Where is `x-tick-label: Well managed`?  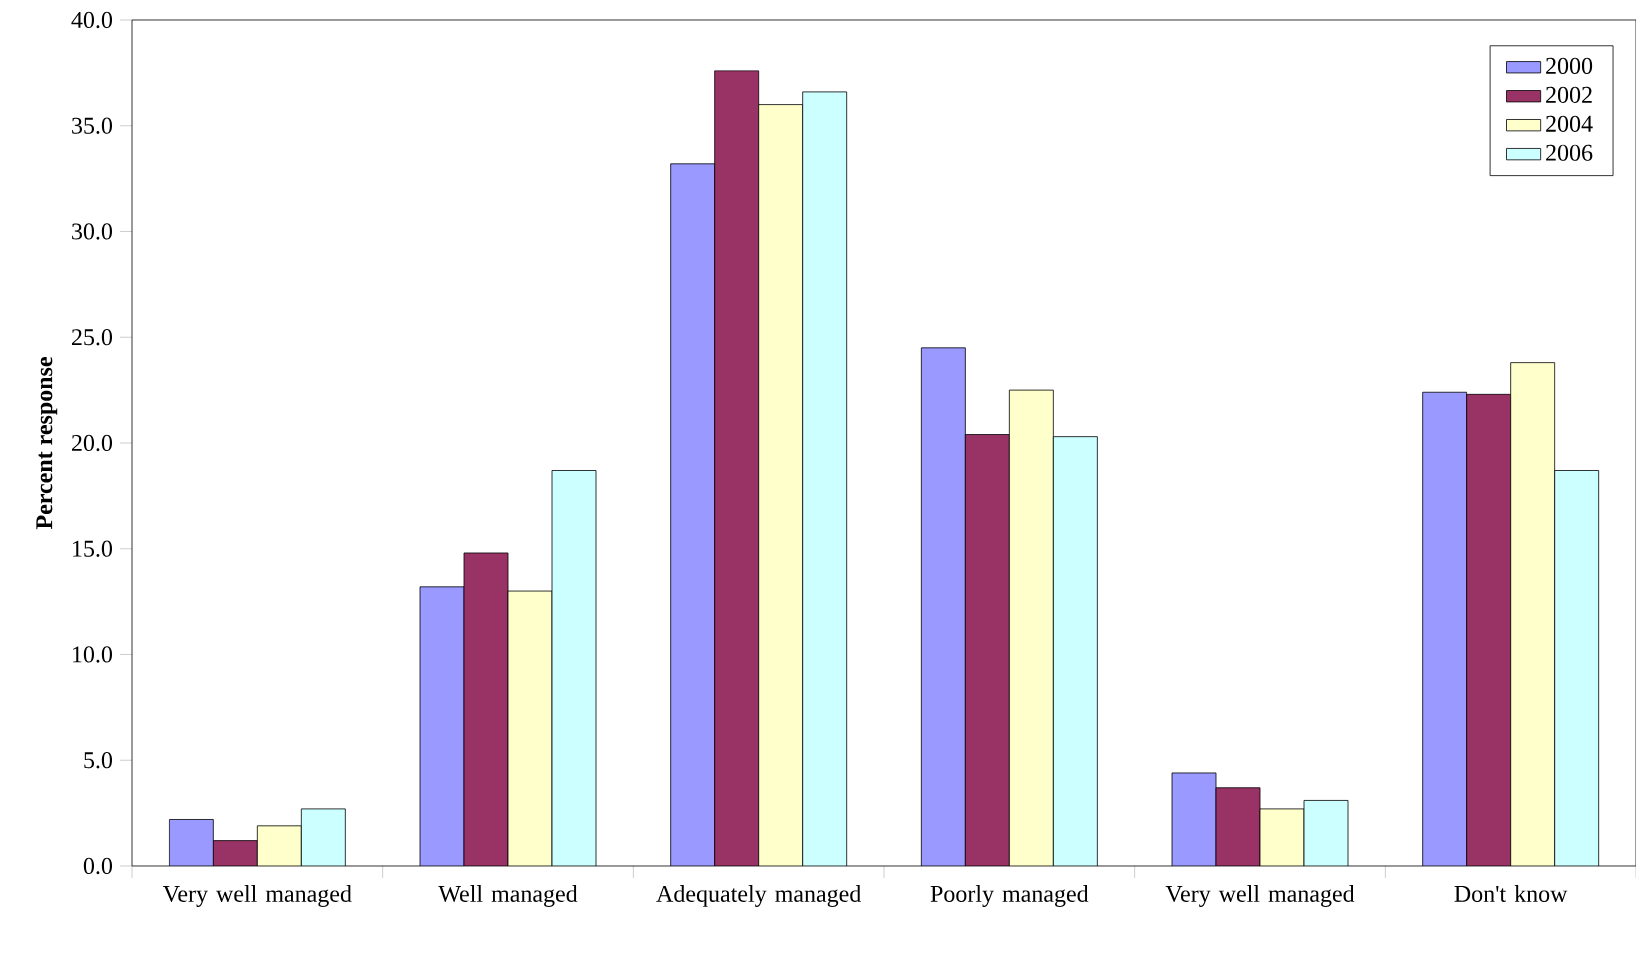 x-tick-label: Well managed is located at coordinates (508, 896).